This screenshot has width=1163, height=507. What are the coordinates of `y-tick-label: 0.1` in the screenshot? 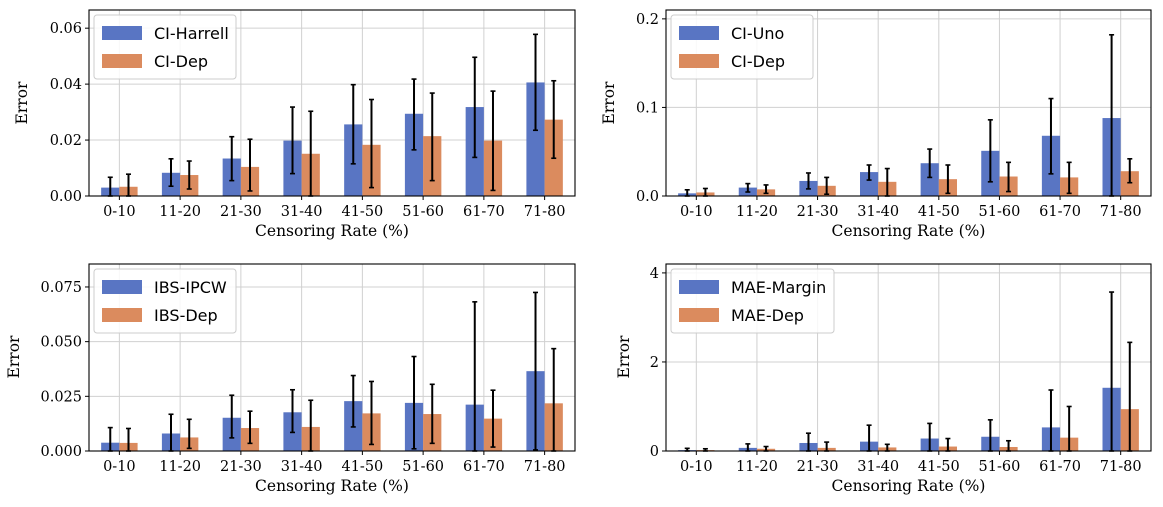 It's located at (647, 108).